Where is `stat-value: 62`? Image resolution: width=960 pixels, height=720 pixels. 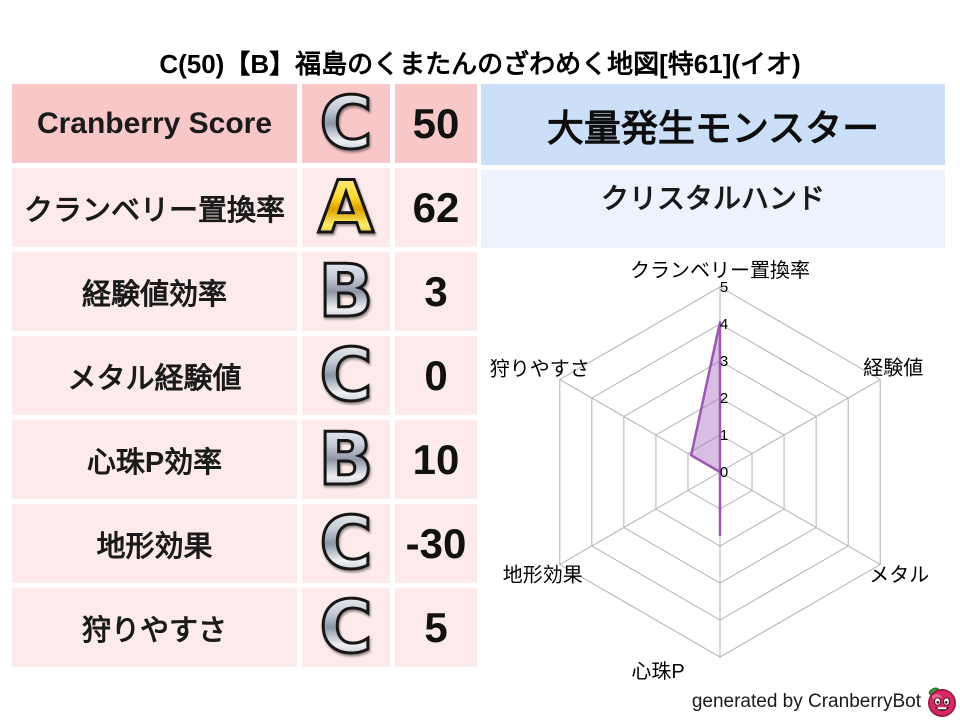
stat-value: 62 is located at coordinates (436, 207).